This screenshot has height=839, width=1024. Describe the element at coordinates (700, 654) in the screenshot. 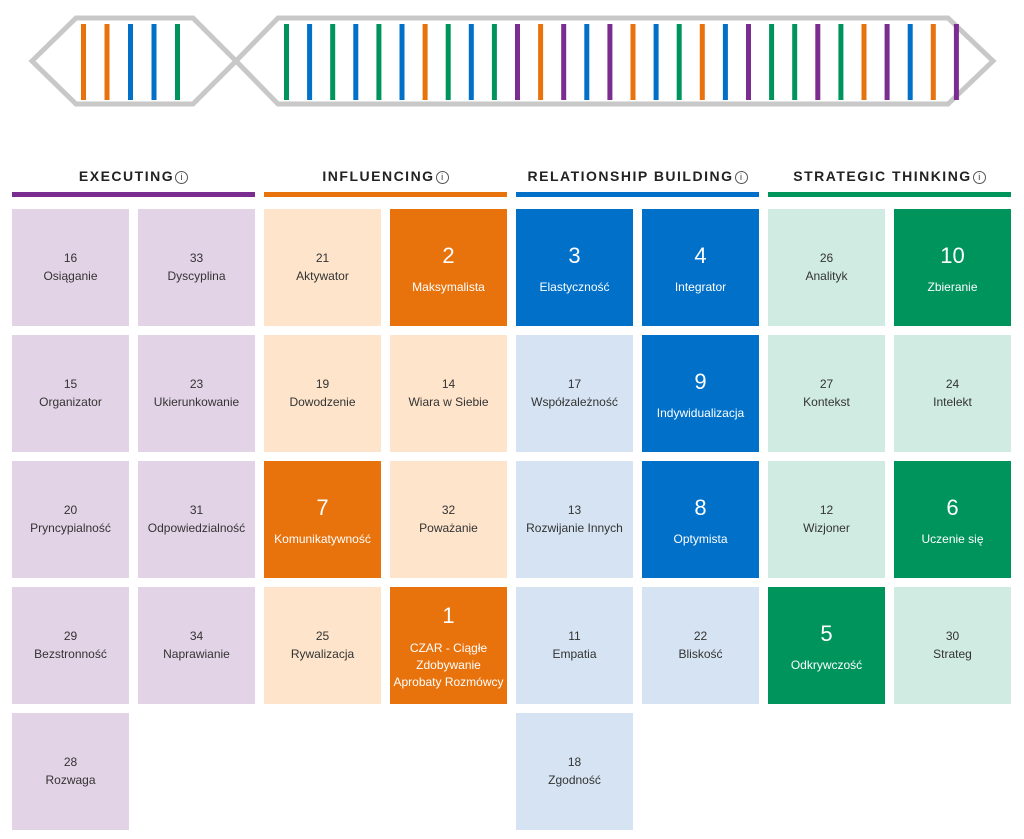

I see `strength-name: Bliskość` at that location.